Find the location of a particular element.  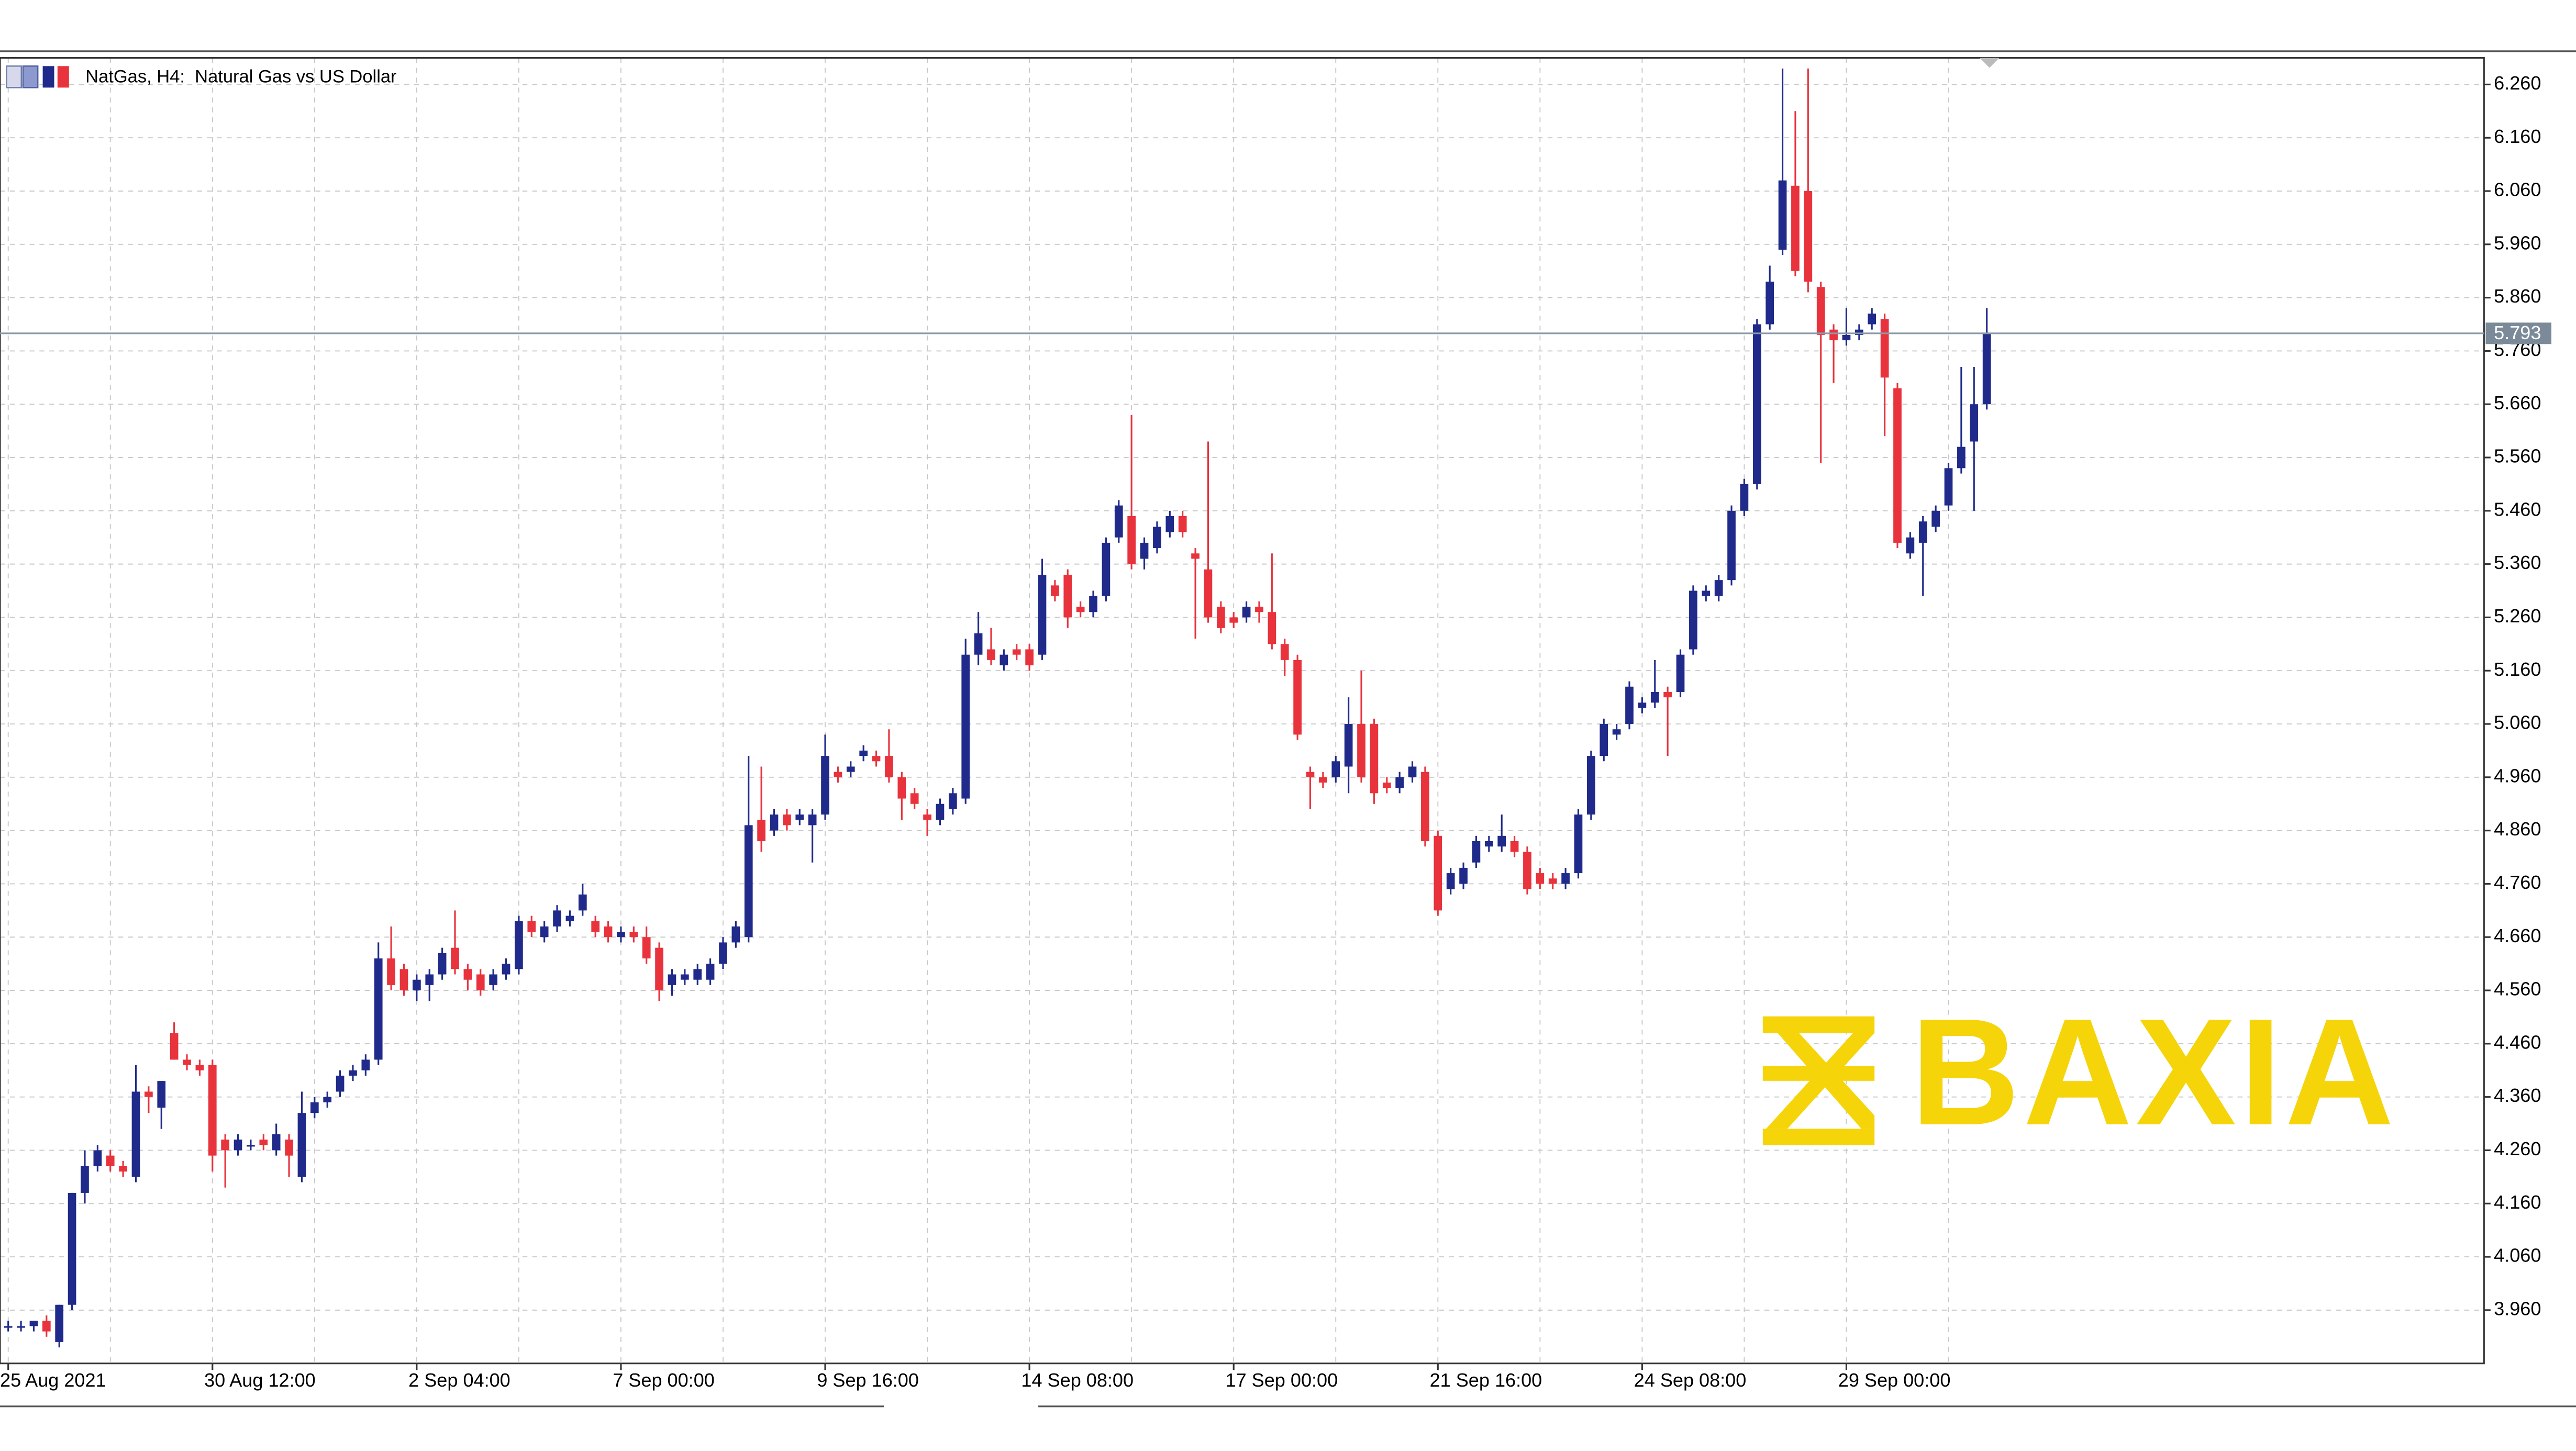

x-tick-label: 21 Sep 16:00 is located at coordinates (1486, 1380).